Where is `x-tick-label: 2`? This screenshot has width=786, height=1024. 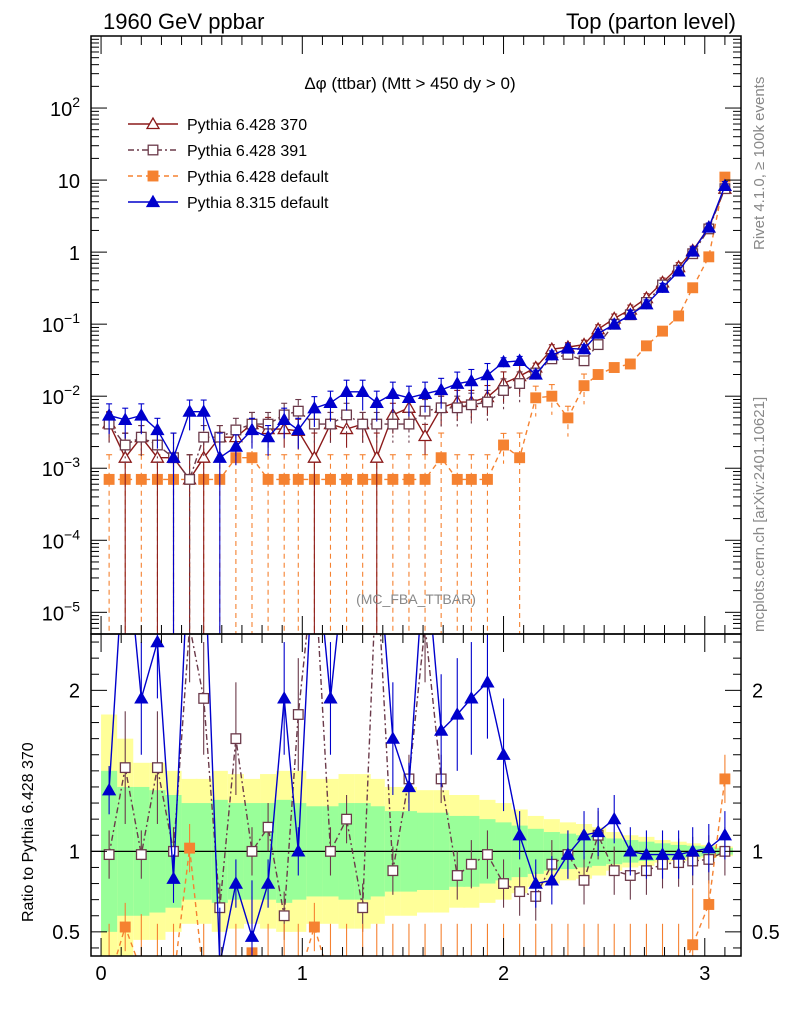
x-tick-label: 2 is located at coordinates (503, 974).